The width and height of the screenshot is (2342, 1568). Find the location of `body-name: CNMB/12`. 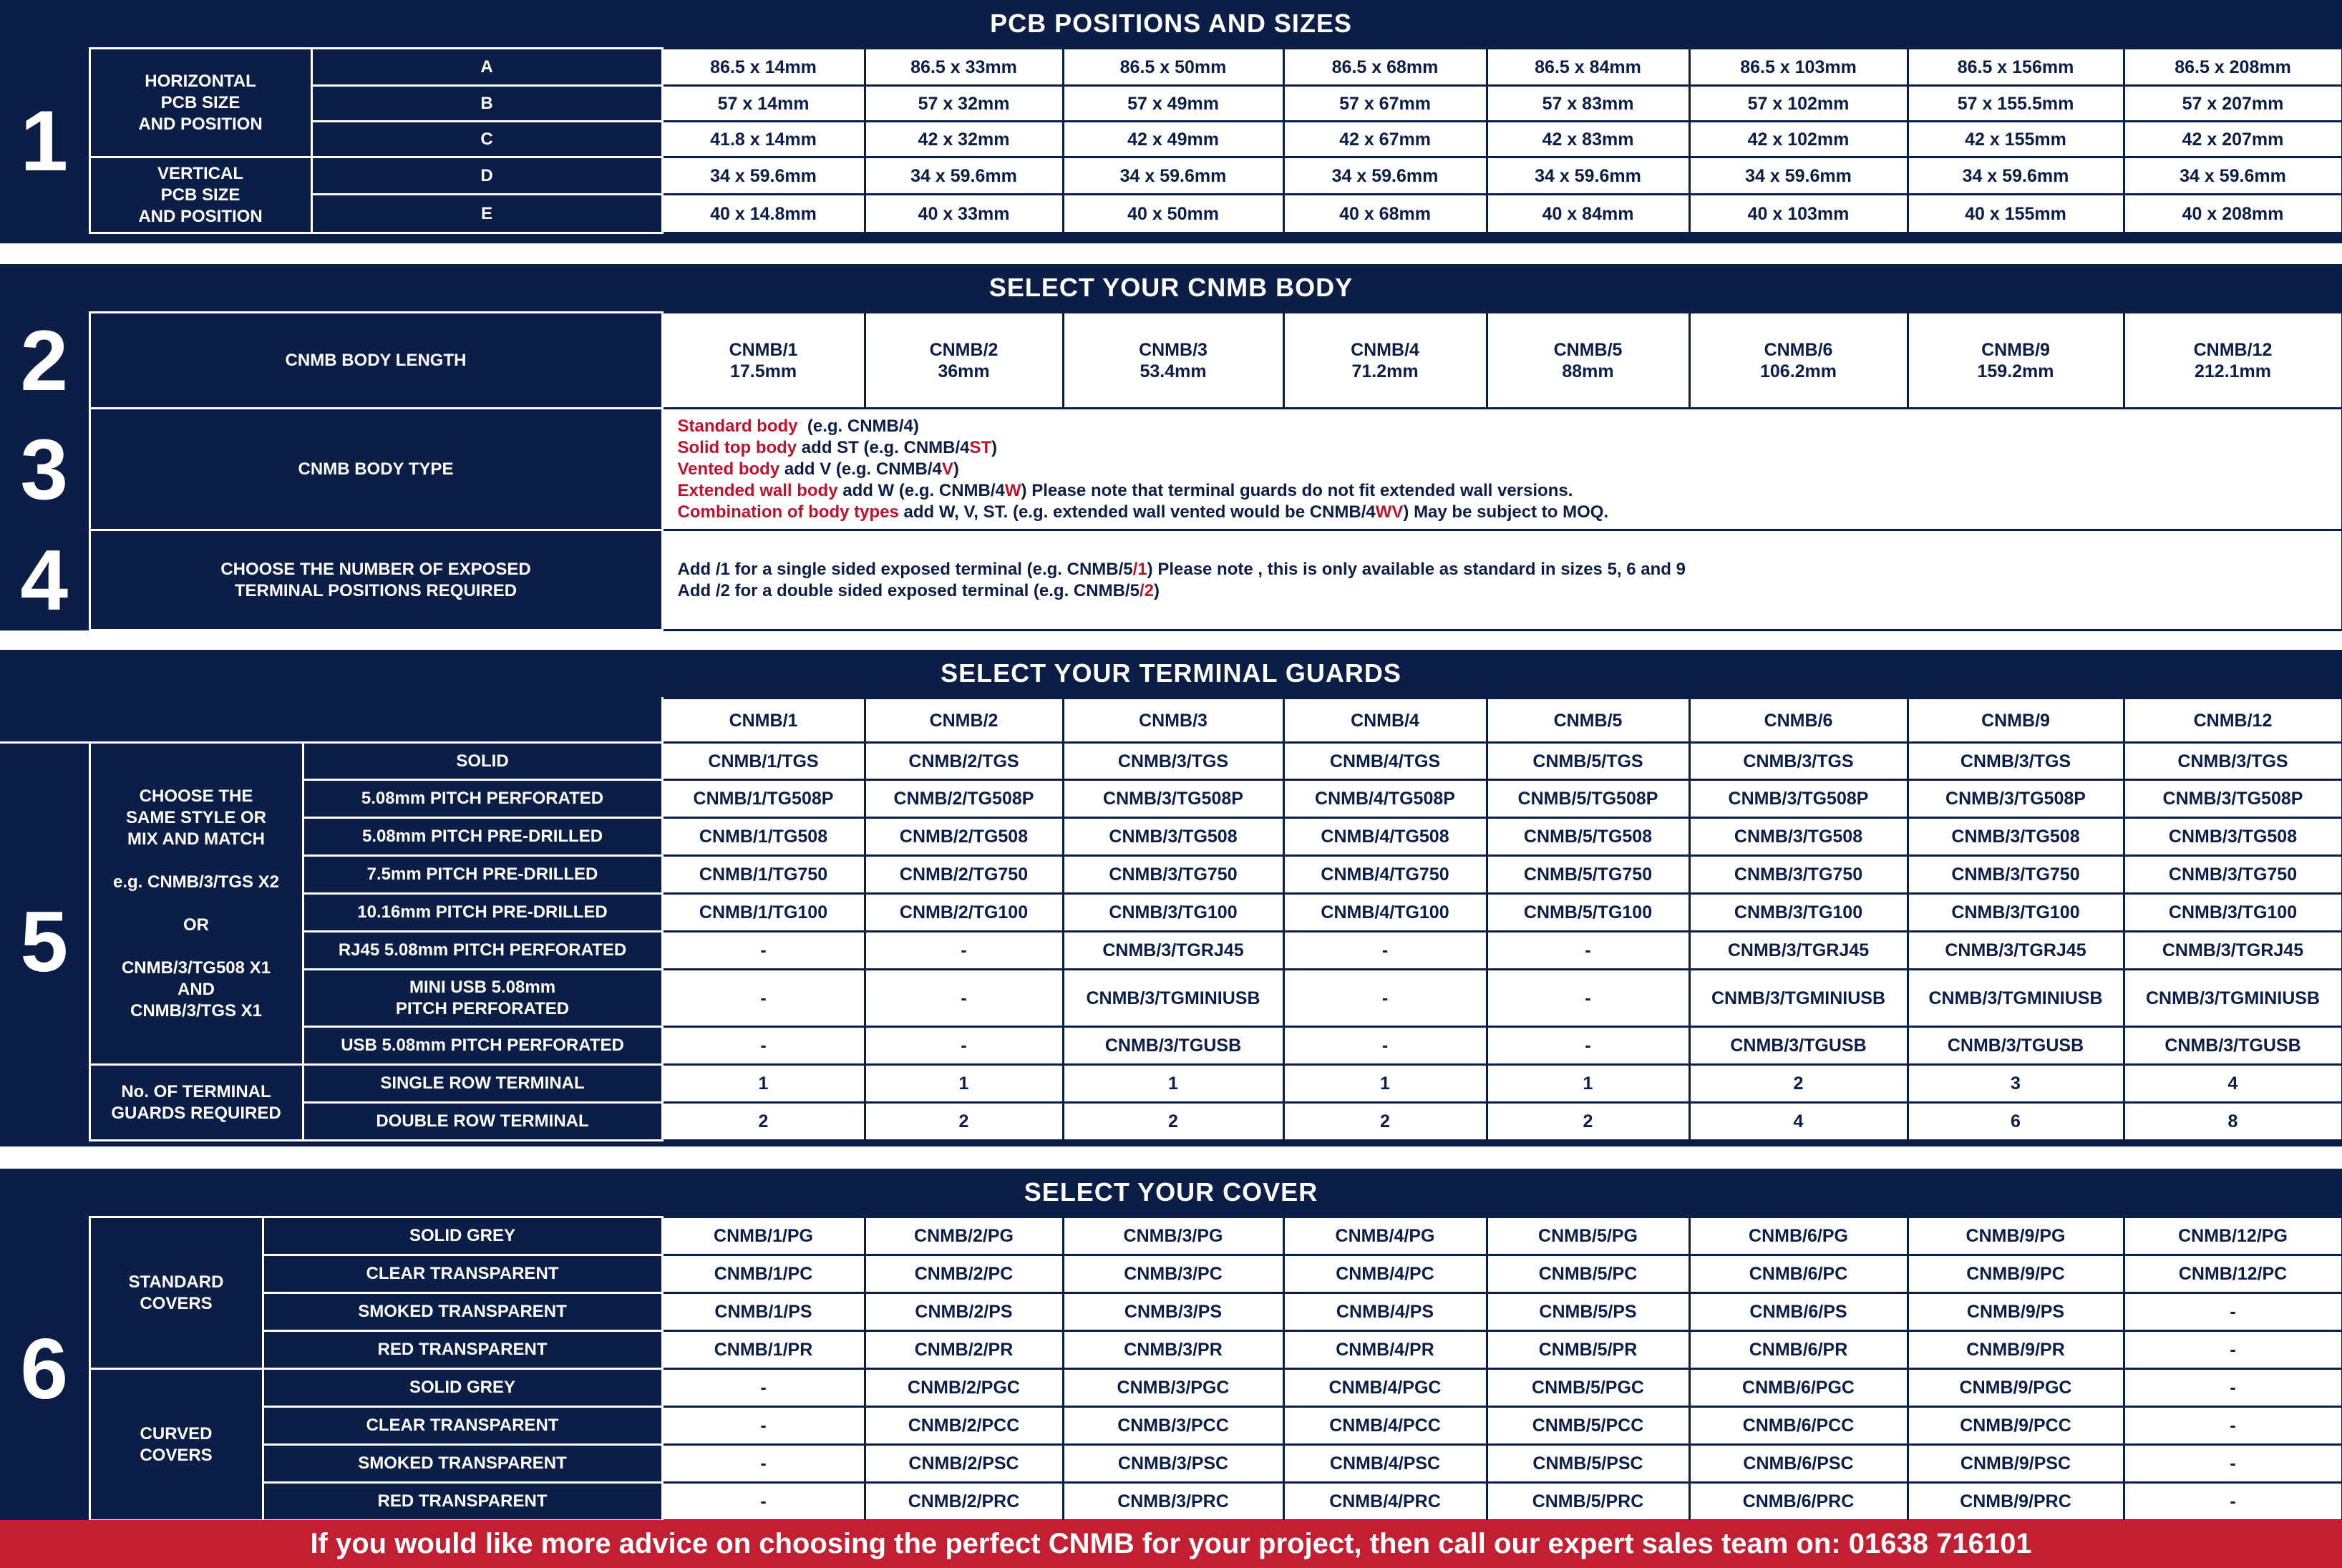

body-name: CNMB/12 is located at coordinates (2233, 349).